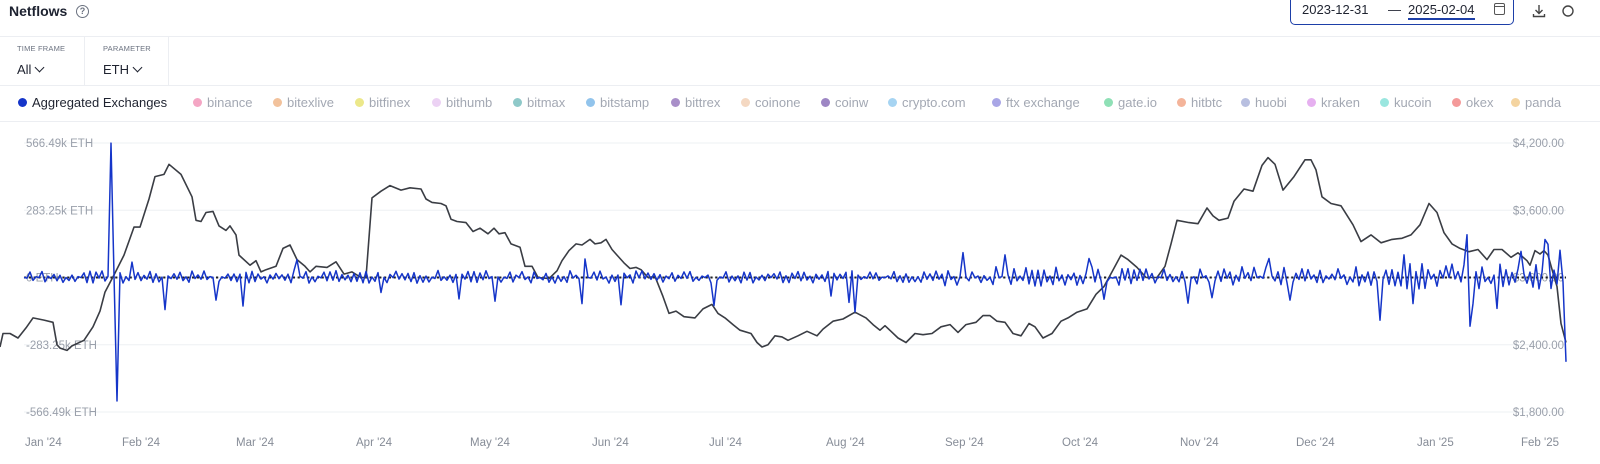 Image resolution: width=1600 pixels, height=464 pixels. What do you see at coordinates (1568, 11) in the screenshot?
I see `more-icon` at bounding box center [1568, 11].